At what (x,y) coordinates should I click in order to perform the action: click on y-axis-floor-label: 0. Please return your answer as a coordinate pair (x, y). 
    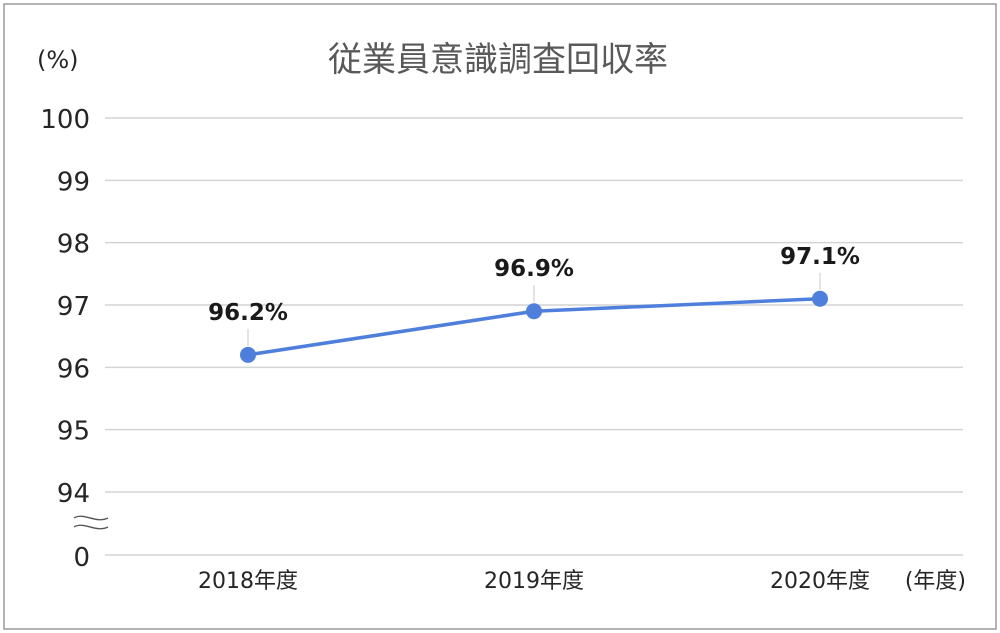
    Looking at the image, I should click on (81, 558).